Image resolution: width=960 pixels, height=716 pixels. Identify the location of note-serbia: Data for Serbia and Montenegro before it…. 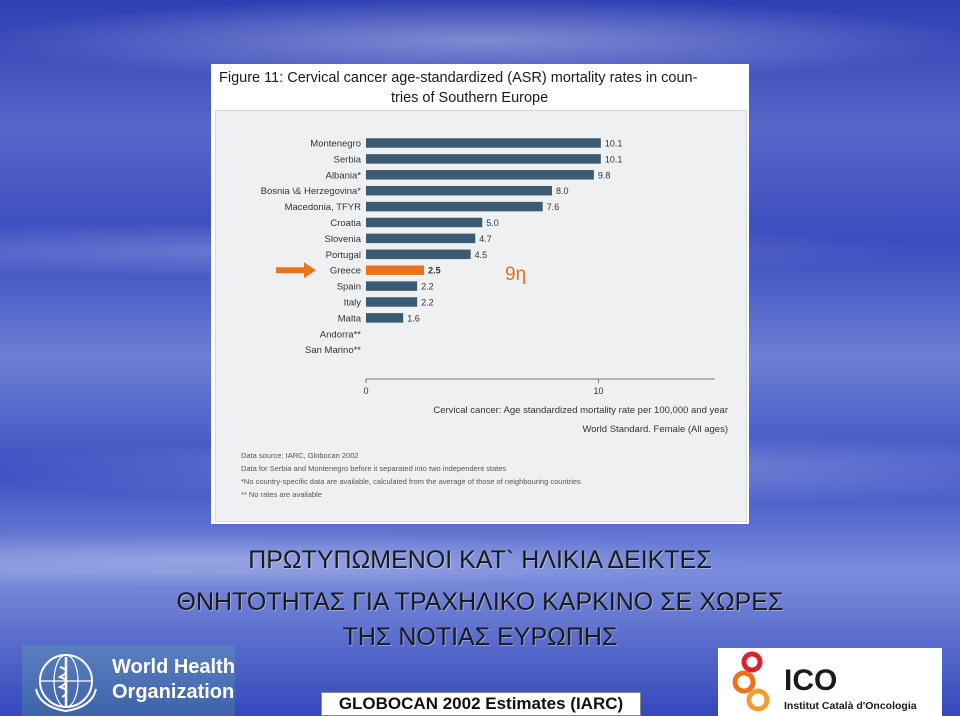
(374, 468).